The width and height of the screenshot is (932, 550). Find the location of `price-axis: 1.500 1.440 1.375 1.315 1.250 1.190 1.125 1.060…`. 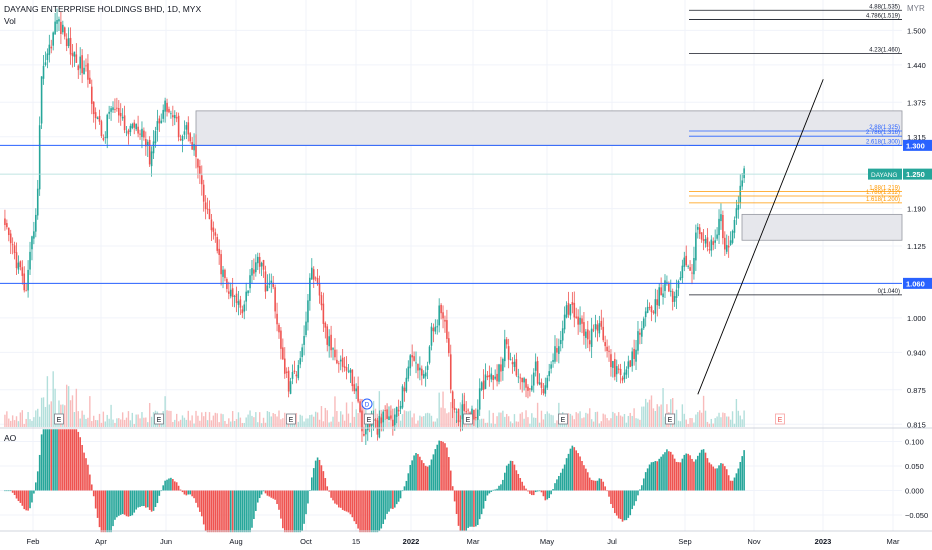

price-axis: 1.500 1.440 1.375 1.315 1.250 1.190 1.125 1.060… is located at coordinates (916, 227).